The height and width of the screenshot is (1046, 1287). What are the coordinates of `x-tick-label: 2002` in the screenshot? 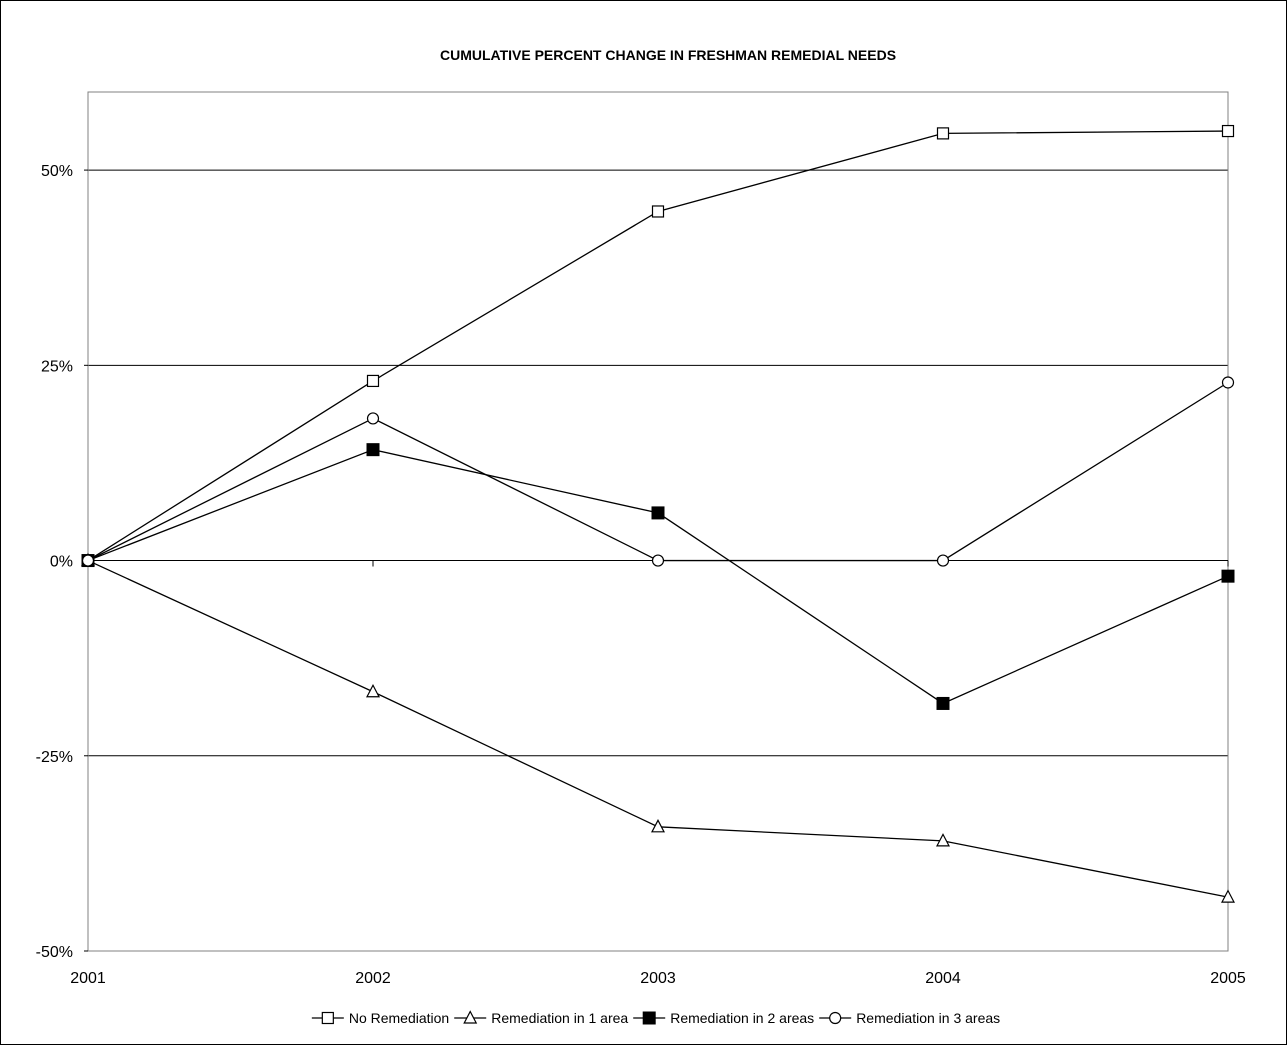 It's located at (373, 978).